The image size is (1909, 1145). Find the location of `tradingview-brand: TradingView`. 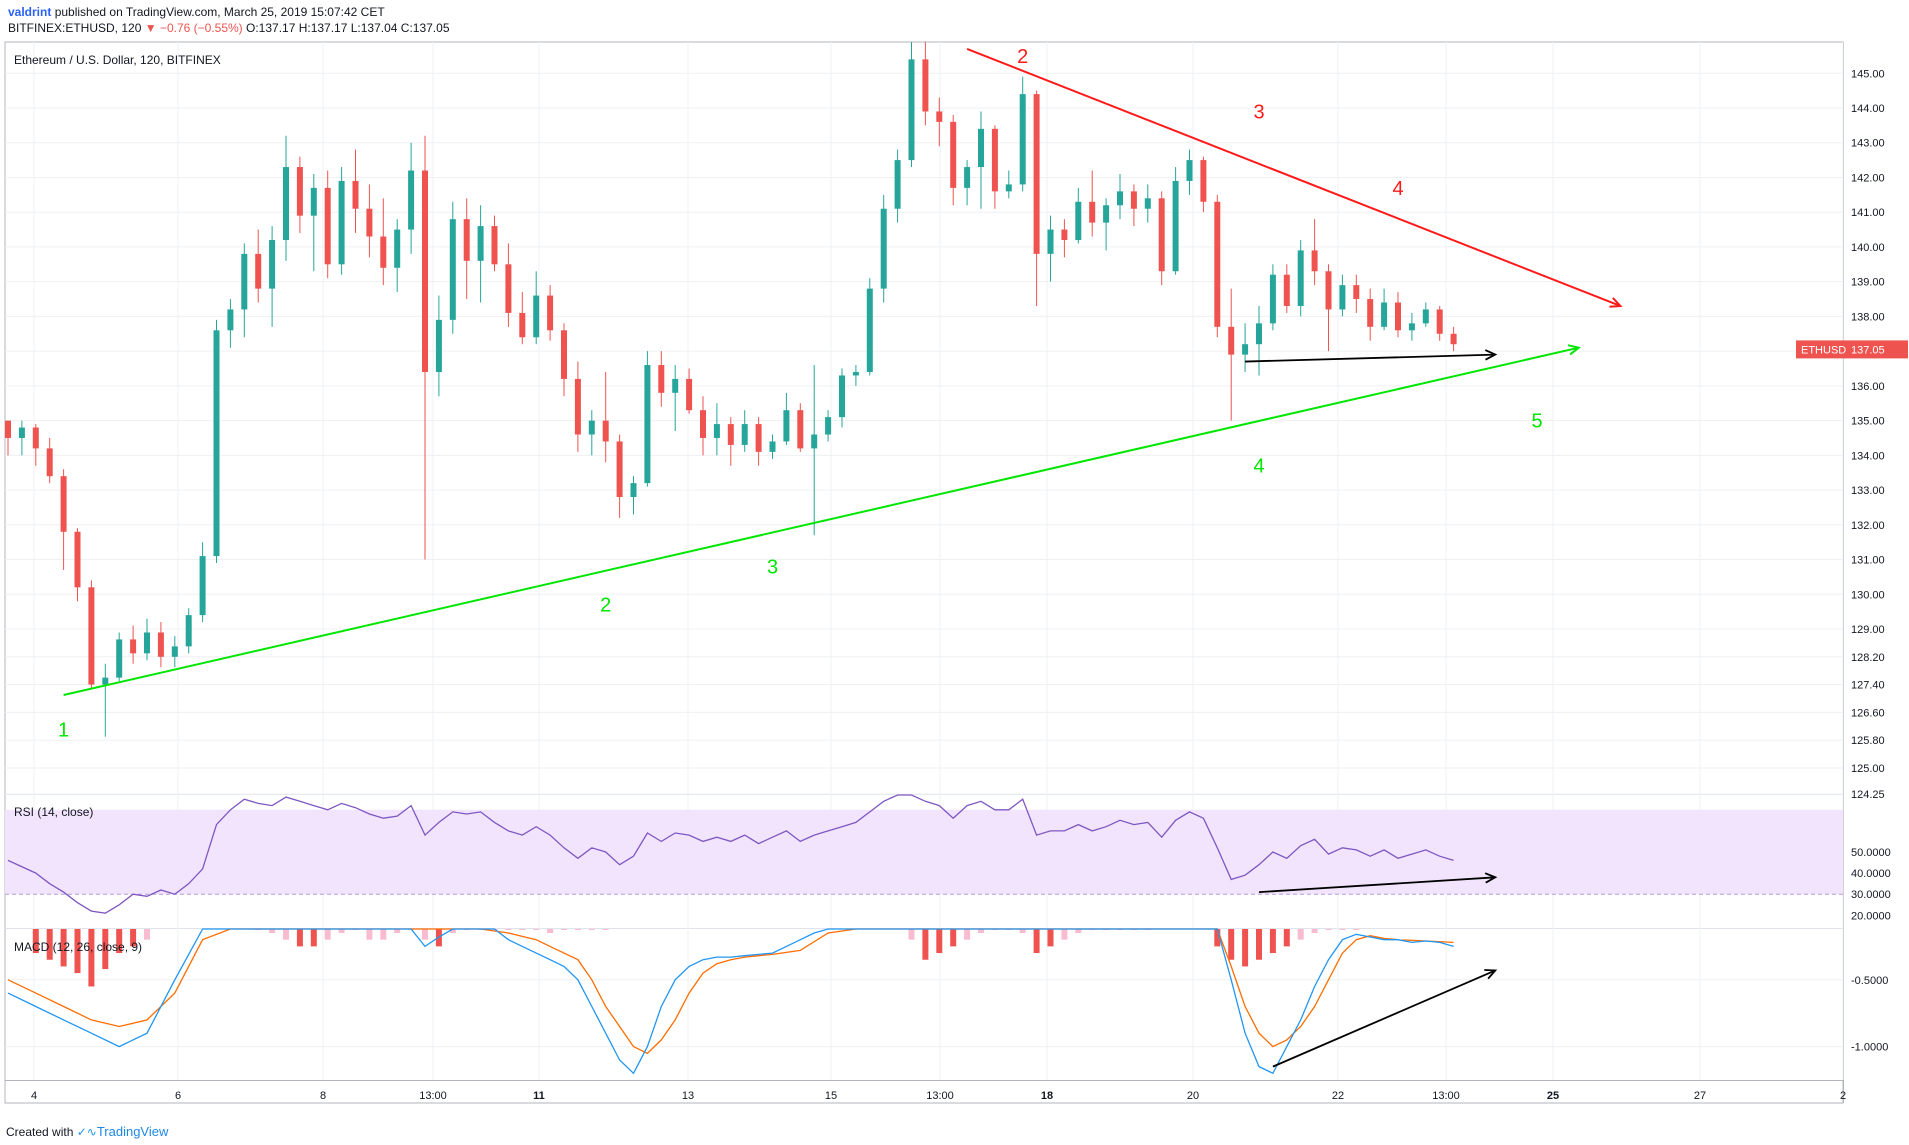

tradingview-brand: TradingView is located at coordinates (132, 1131).